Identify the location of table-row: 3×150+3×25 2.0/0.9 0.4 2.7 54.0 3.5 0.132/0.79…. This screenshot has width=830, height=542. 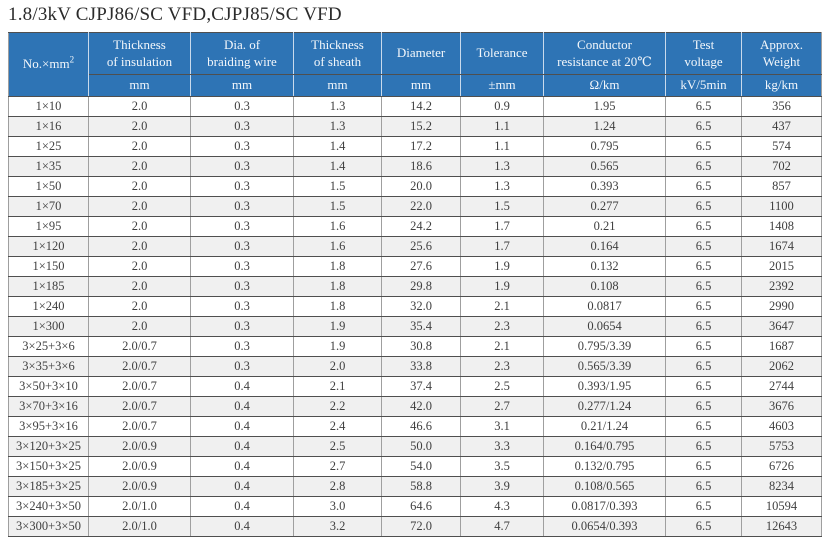
(415, 466).